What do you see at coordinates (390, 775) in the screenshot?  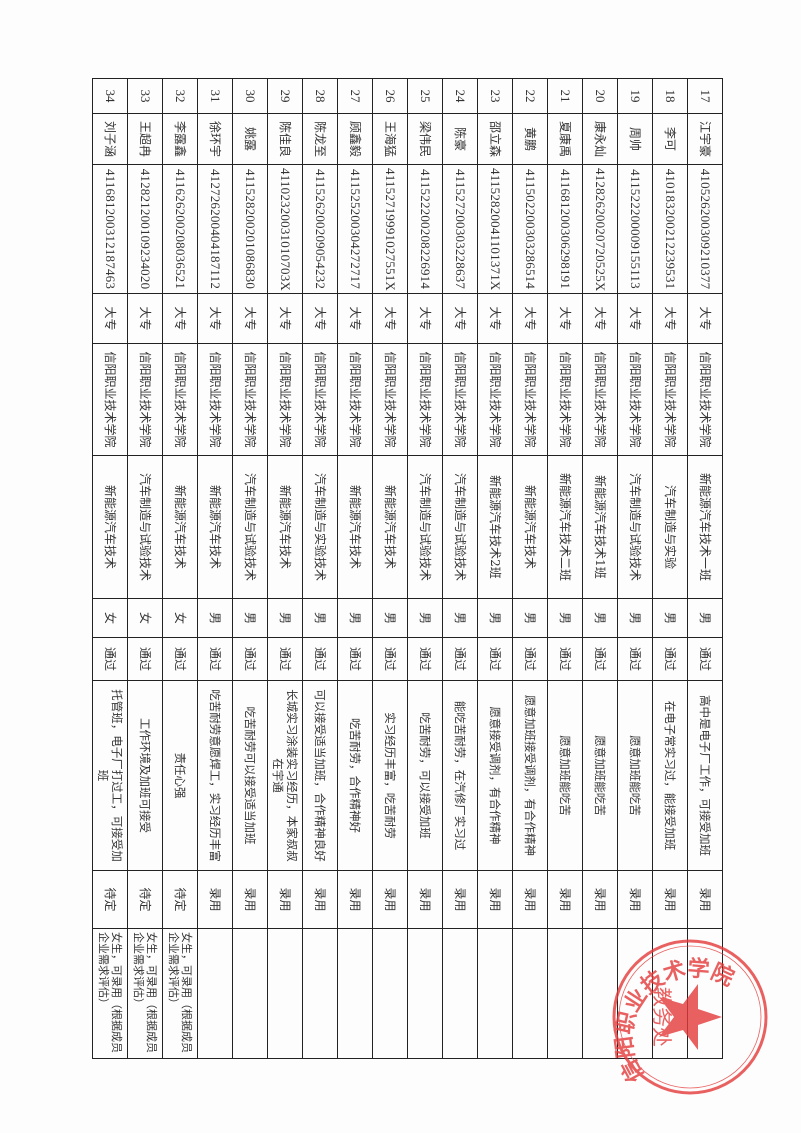 I see `remark-cell: 实习经历丰富，吃苦耐劳` at bounding box center [390, 775].